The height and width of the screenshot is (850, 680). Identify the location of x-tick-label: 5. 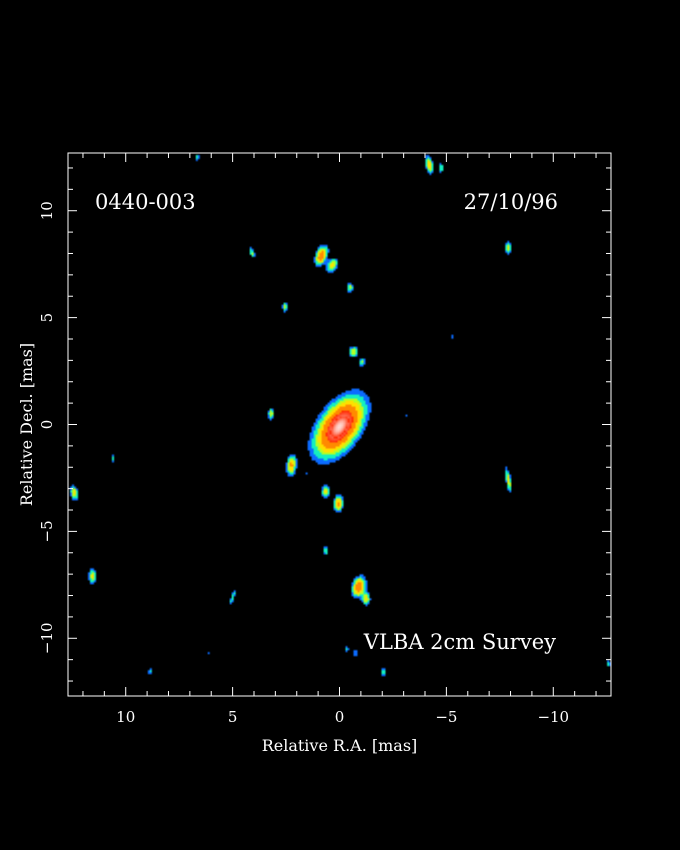
(233, 717).